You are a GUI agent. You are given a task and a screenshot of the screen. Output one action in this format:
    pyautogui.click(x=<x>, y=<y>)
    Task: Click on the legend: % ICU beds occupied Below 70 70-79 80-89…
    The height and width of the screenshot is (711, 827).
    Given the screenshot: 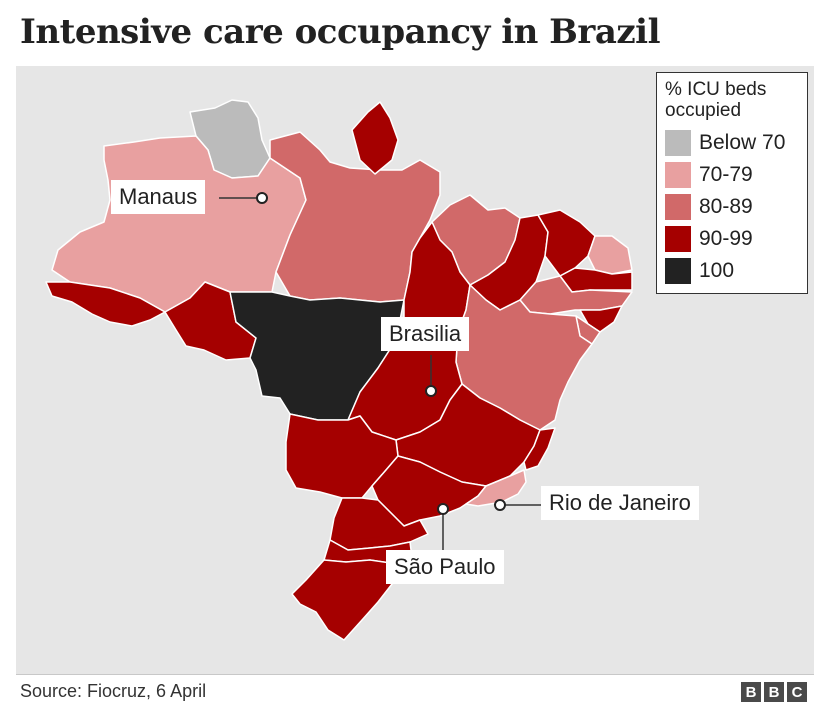 What is the action you would take?
    pyautogui.click(x=732, y=183)
    